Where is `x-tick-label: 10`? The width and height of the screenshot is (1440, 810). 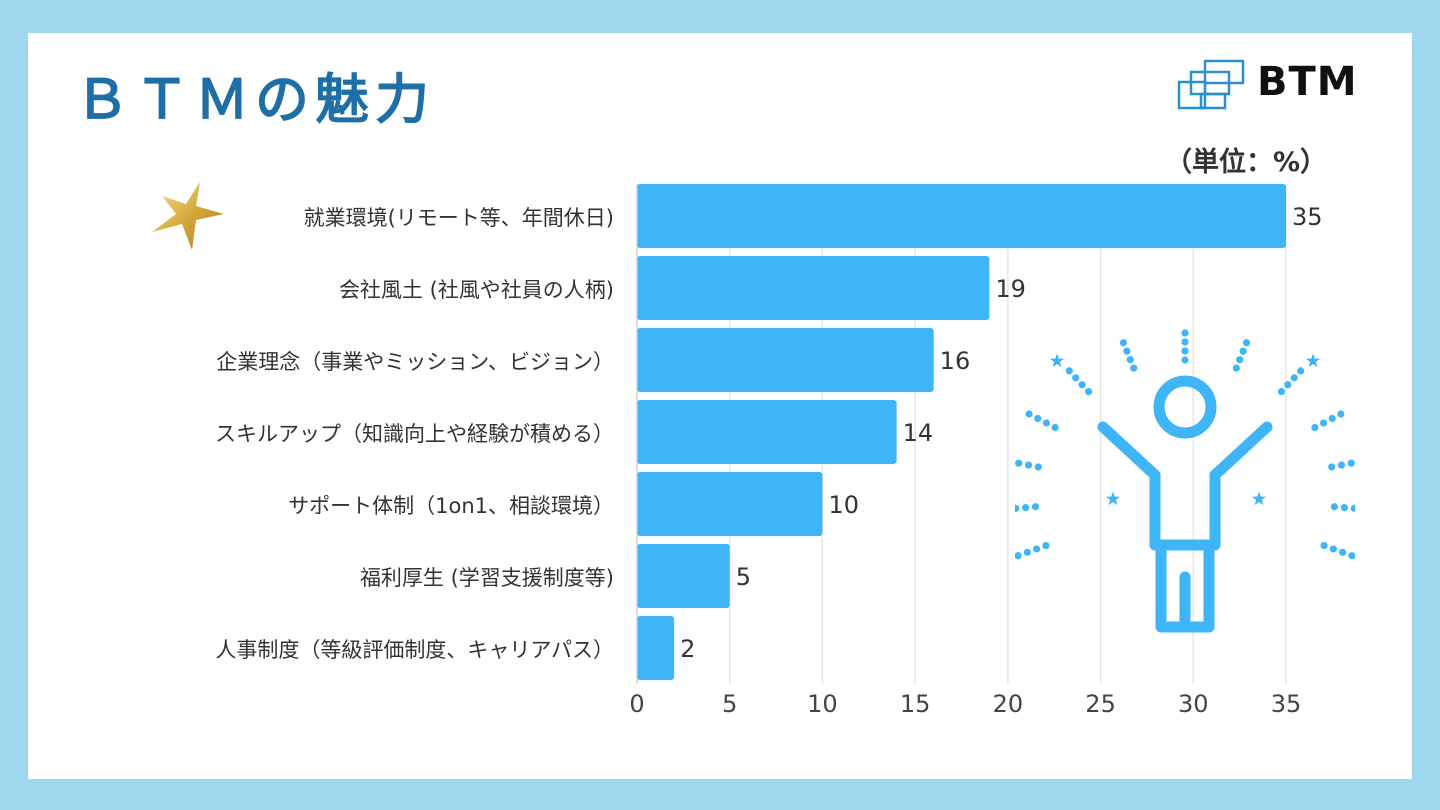 x-tick-label: 10 is located at coordinates (822, 704).